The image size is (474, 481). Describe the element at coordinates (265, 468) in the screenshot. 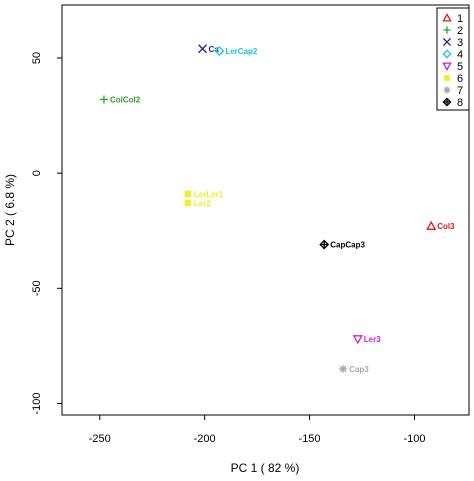

I see `x-axis-title: PC 1 ( 82 %)` at that location.